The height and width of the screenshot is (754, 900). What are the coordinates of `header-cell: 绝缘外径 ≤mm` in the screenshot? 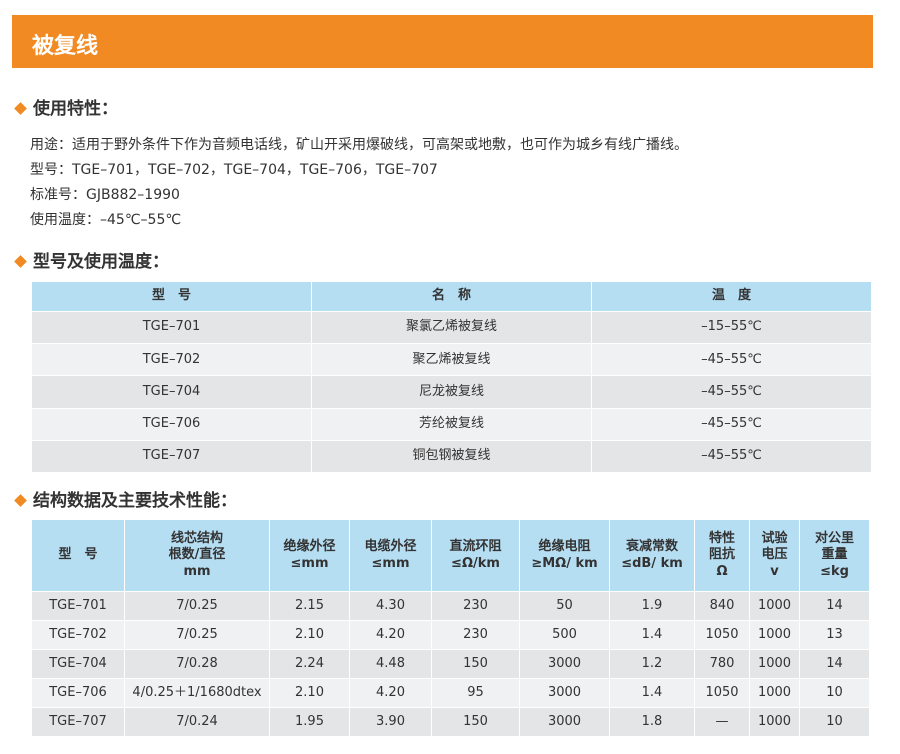 It's located at (310, 556).